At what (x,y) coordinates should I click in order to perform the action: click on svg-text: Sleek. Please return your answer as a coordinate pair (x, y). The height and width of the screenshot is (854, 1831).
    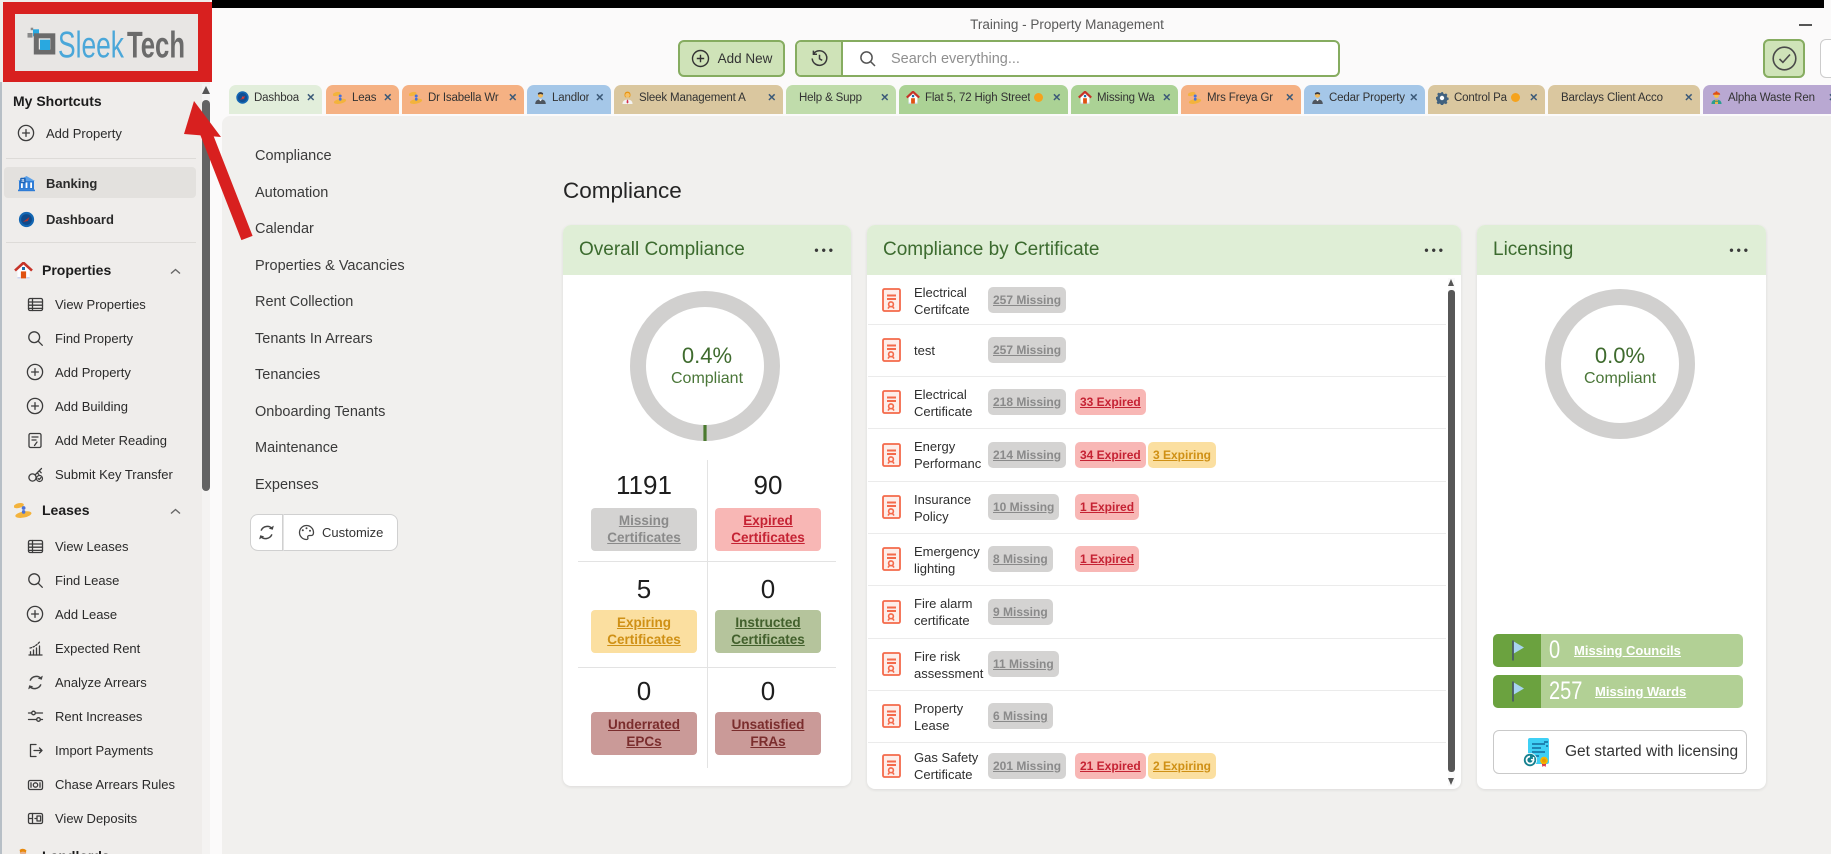
    Looking at the image, I should click on (91, 45).